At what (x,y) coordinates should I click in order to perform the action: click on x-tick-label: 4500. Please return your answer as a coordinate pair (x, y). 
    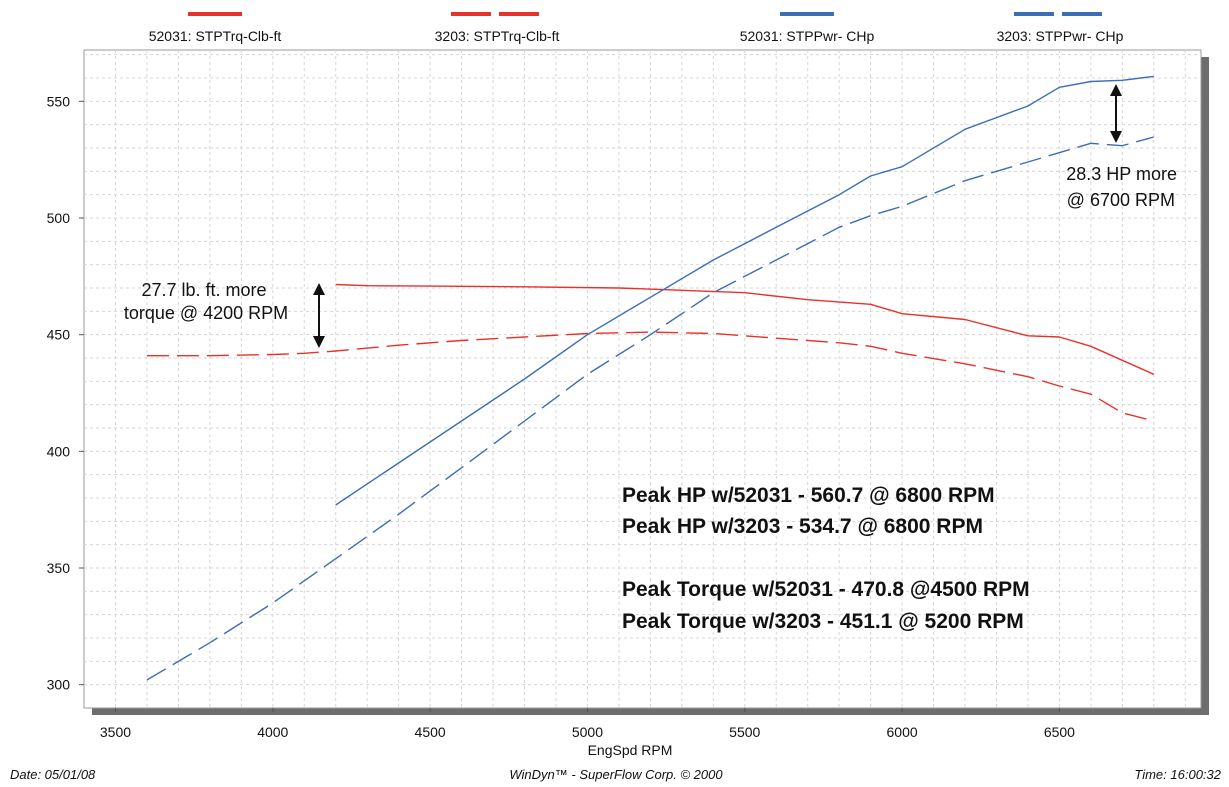
    Looking at the image, I should click on (430, 732).